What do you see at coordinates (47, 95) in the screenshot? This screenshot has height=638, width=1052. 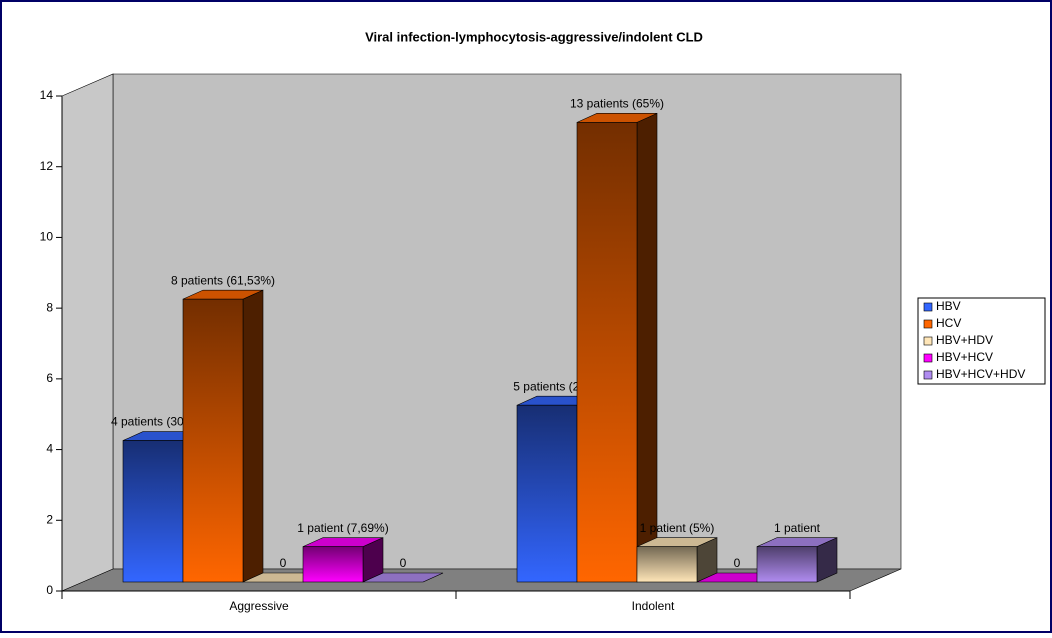 I see `y-tick-label: 14` at bounding box center [47, 95].